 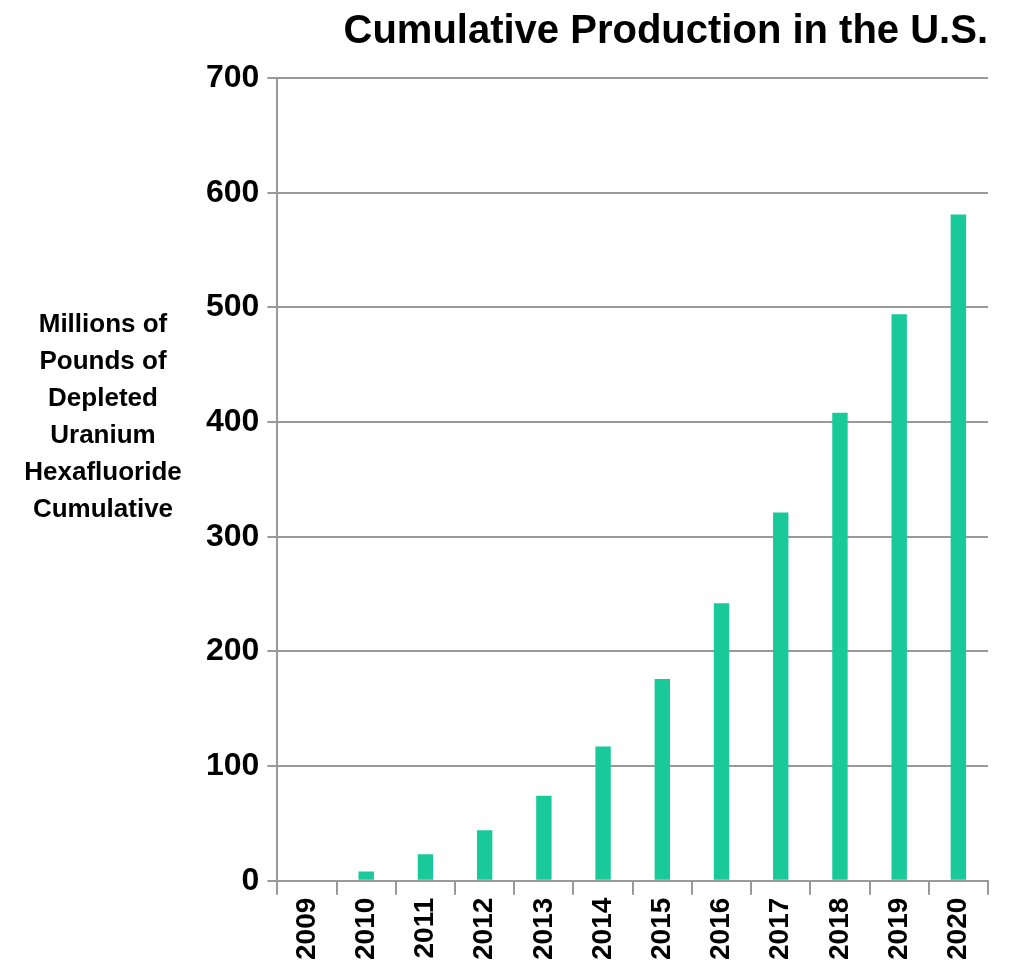 What do you see at coordinates (779, 929) in the screenshot?
I see `x-tick-label: 2017` at bounding box center [779, 929].